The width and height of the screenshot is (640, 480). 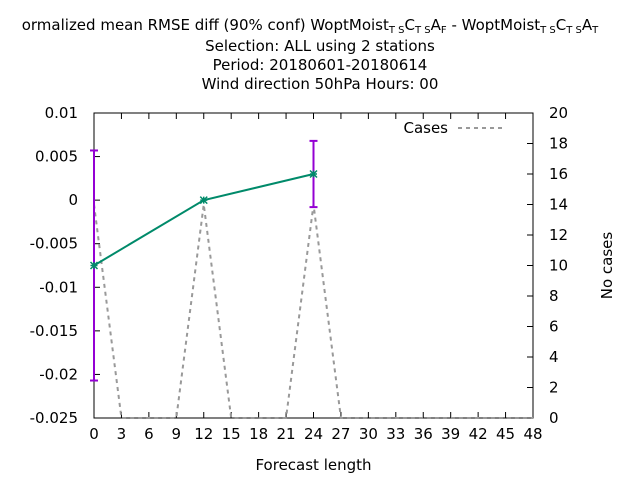 I want to click on y2-tick-label: 10, so click(x=558, y=266).